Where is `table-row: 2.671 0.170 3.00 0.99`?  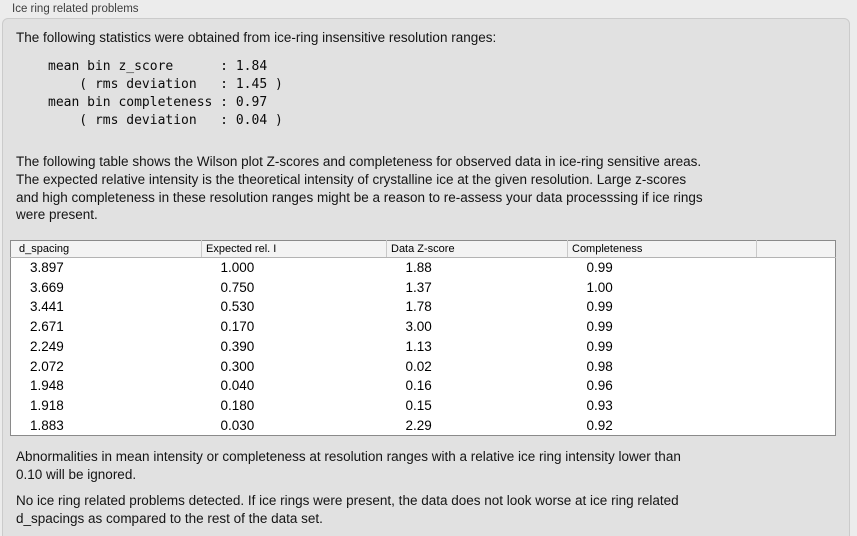
table-row: 2.671 0.170 3.00 0.99 is located at coordinates (423, 327).